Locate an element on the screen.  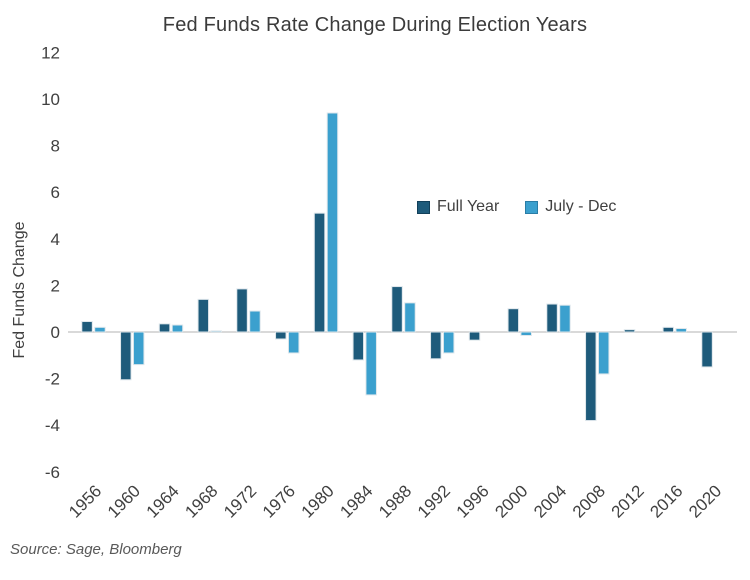
bar-full-year-2008 is located at coordinates (591, 376).